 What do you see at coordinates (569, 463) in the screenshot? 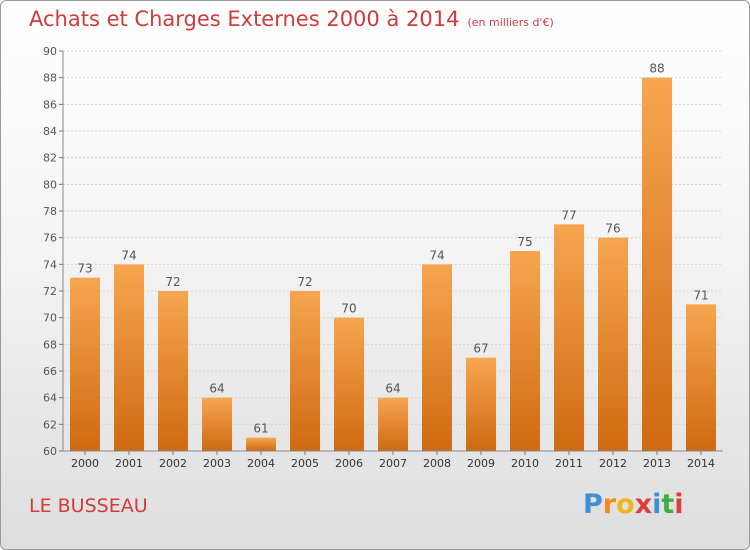
I see `x-tick-label-2011: 2011` at bounding box center [569, 463].